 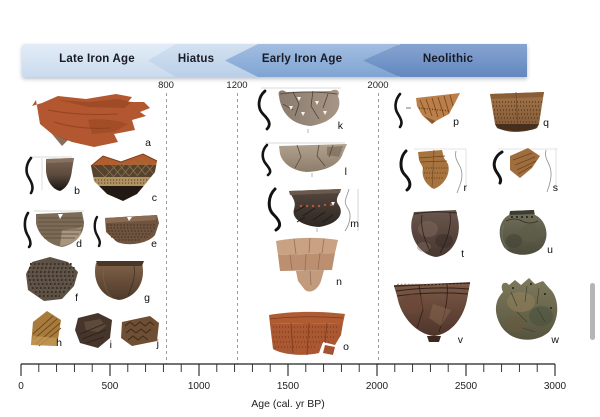 I want to click on axis-major-ticks, so click(x=288, y=370).